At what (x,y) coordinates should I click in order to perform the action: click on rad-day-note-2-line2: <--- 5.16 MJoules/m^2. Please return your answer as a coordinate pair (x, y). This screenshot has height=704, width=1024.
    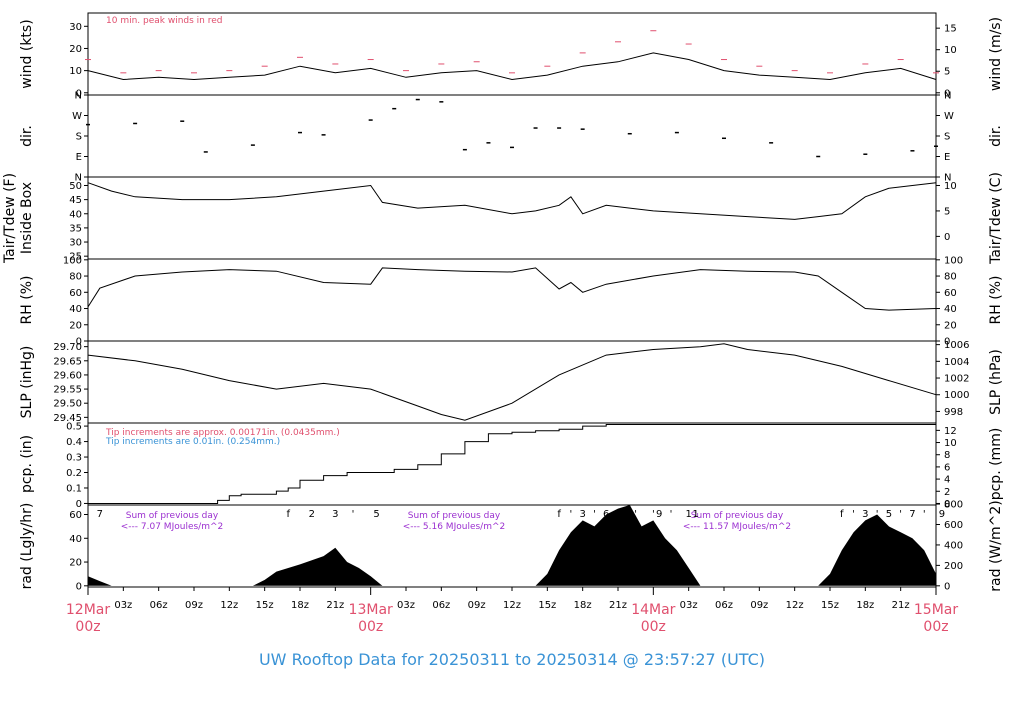
    Looking at the image, I should click on (454, 527).